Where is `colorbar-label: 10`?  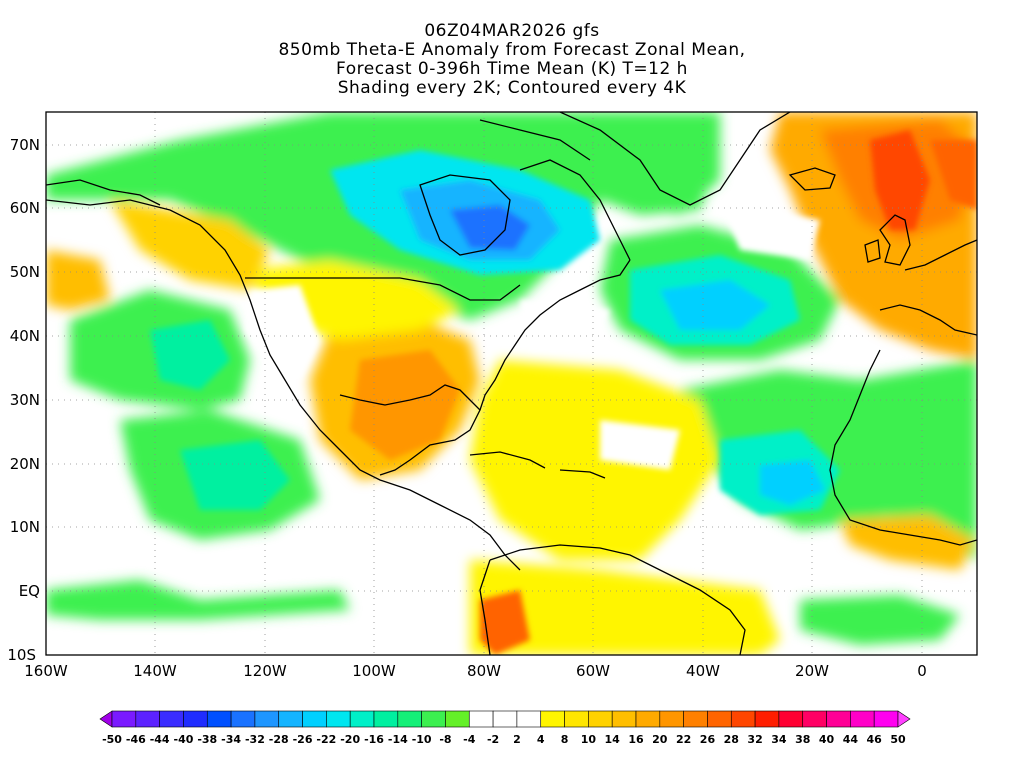
colorbar-label: 10 is located at coordinates (588, 739).